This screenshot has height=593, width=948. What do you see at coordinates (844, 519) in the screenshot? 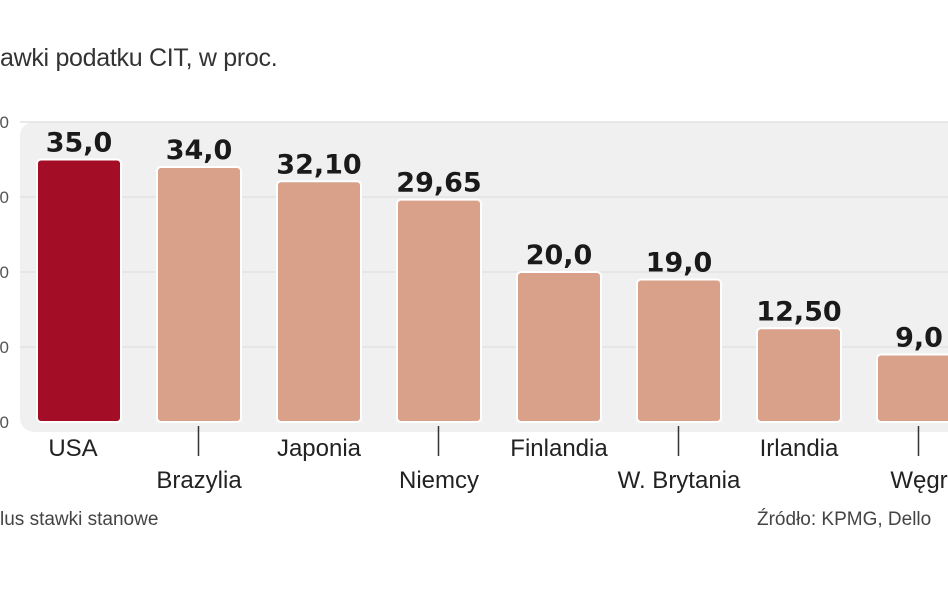
I see `source-note: Źródło: KPMG, Dello` at bounding box center [844, 519].